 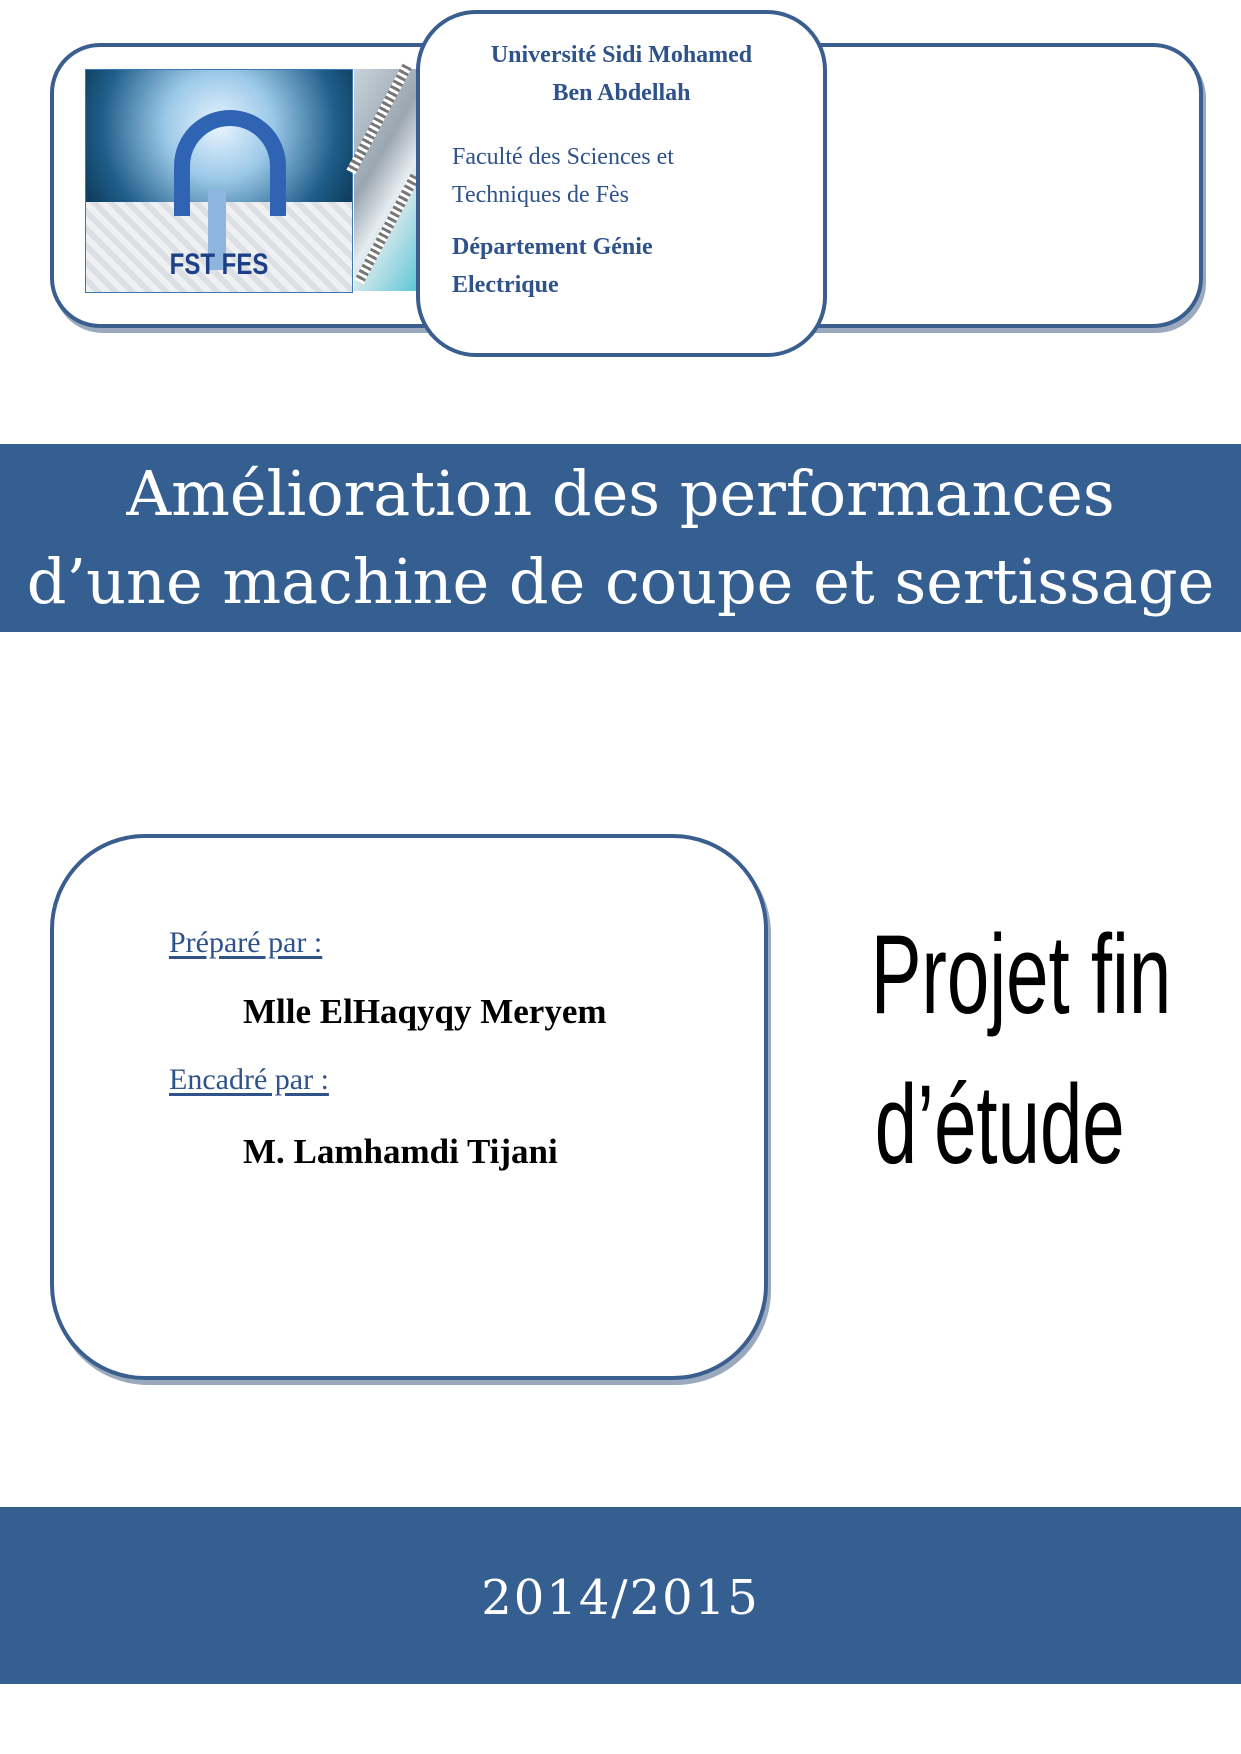 I want to click on project-type: Projet fin d’étude, so click(x=1000, y=1050).